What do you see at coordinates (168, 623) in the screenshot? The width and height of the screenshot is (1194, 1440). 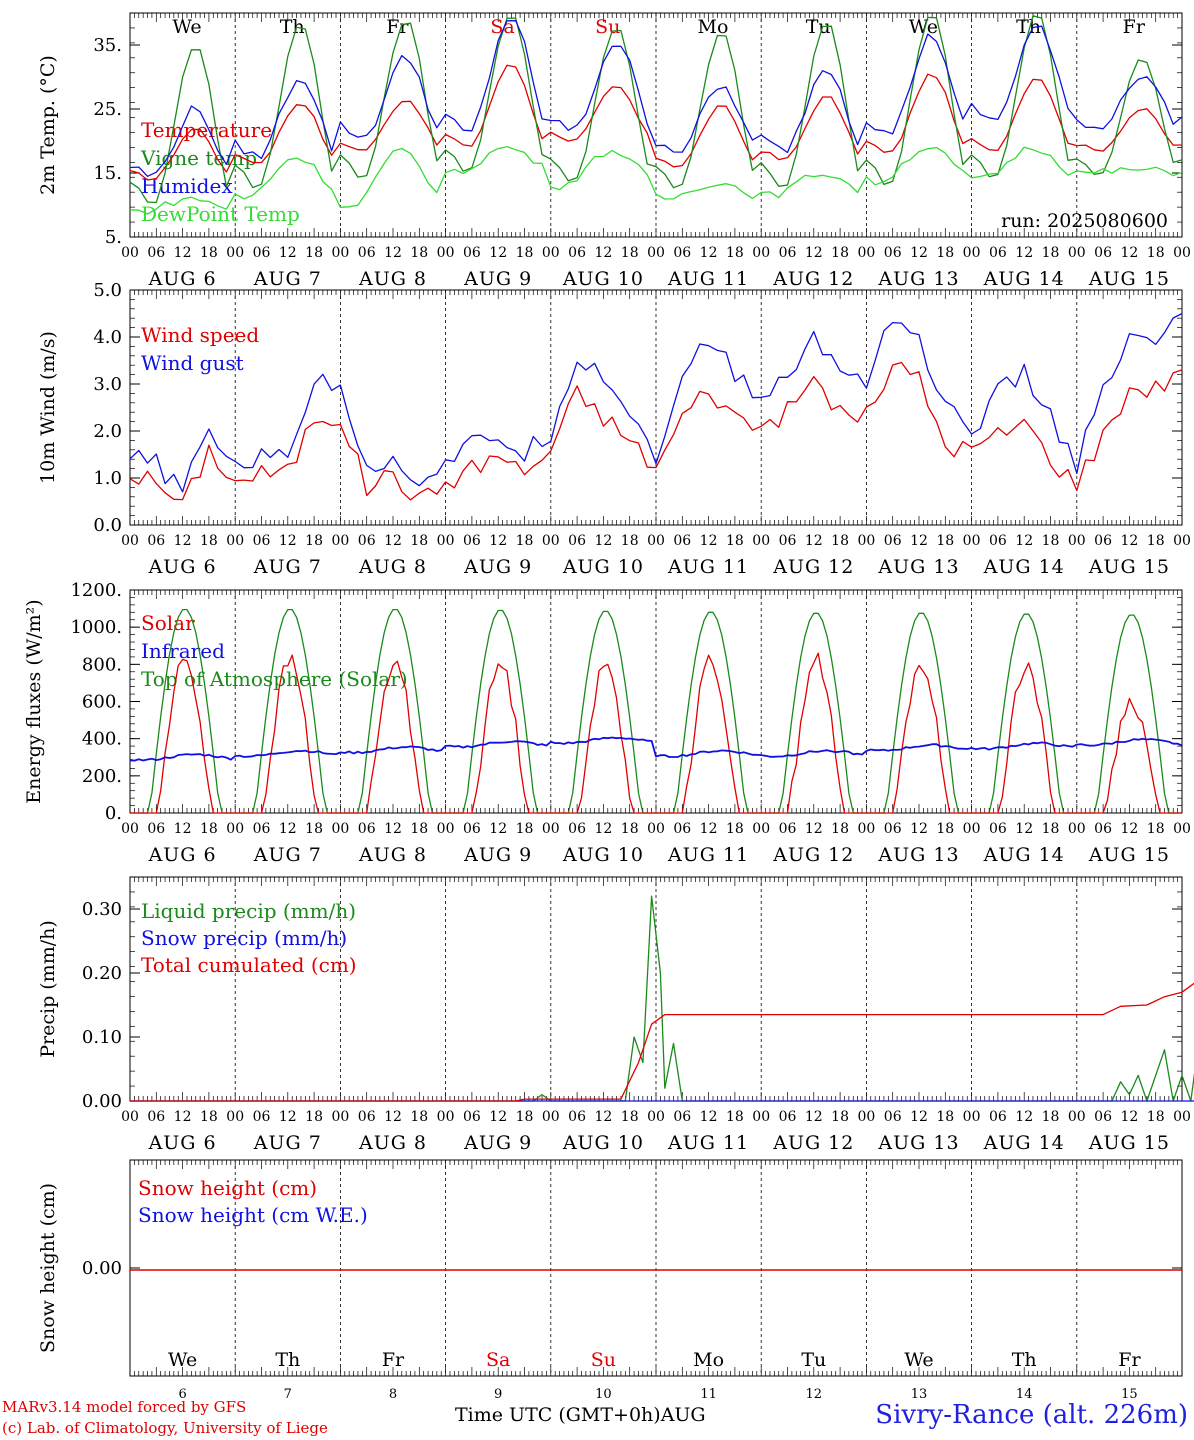 I see `legend-entry: Solar` at bounding box center [168, 623].